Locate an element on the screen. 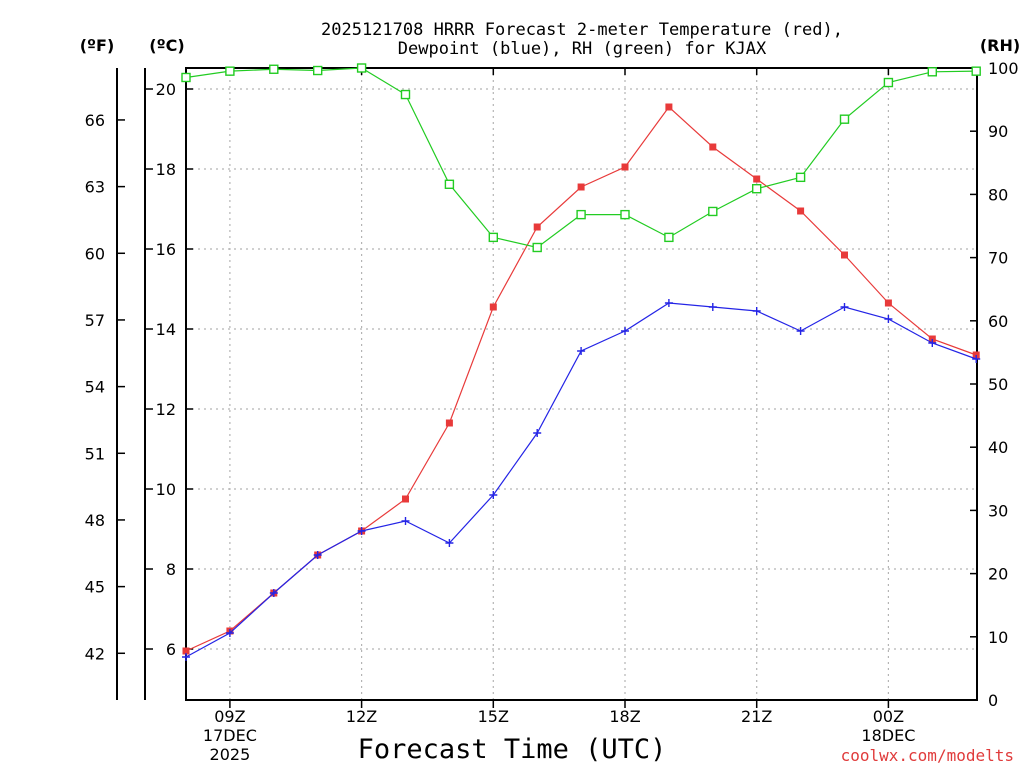 The image size is (1024, 768). rh-tick-label: 40 is located at coordinates (998, 447).